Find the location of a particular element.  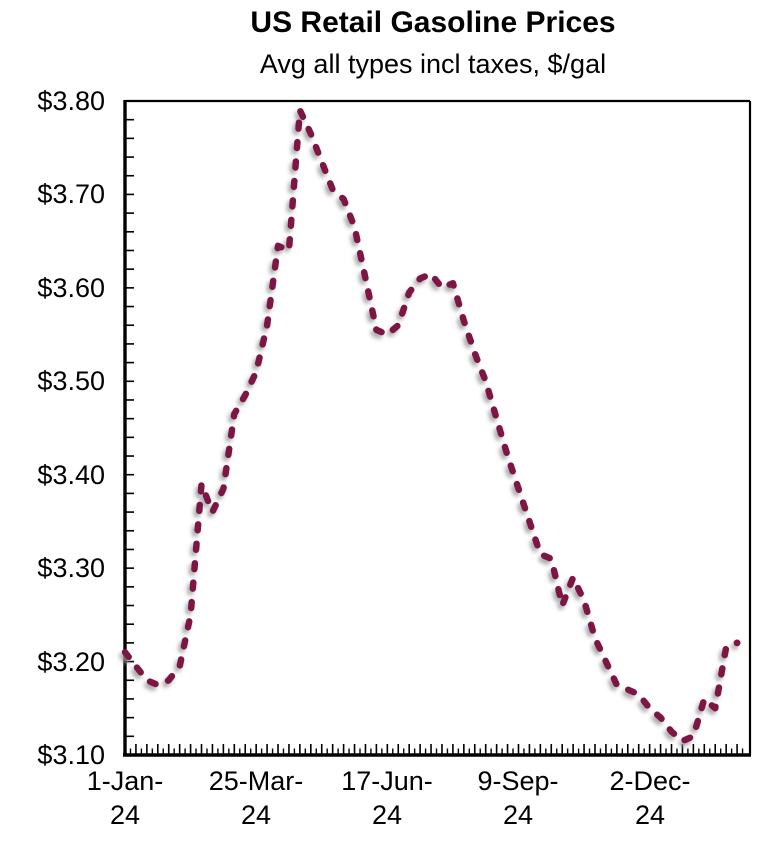

x-axis-label: 2-Dec- 24 is located at coordinates (650, 798).